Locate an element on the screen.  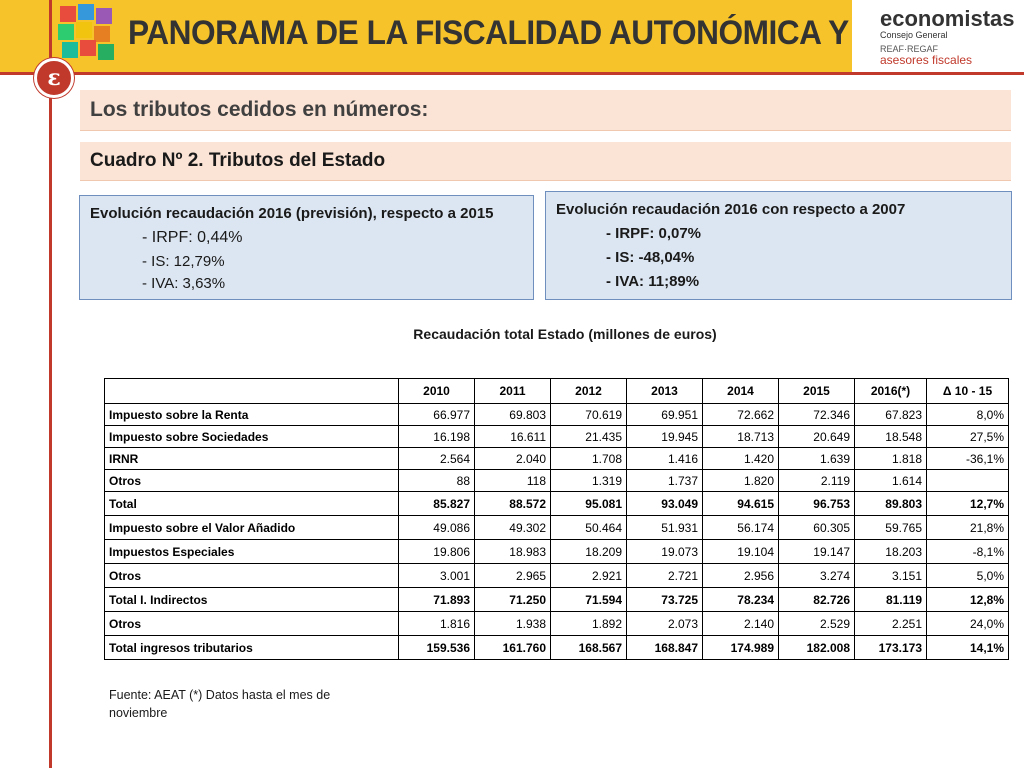
row-value-2013: 2.721 is located at coordinates (664, 575).